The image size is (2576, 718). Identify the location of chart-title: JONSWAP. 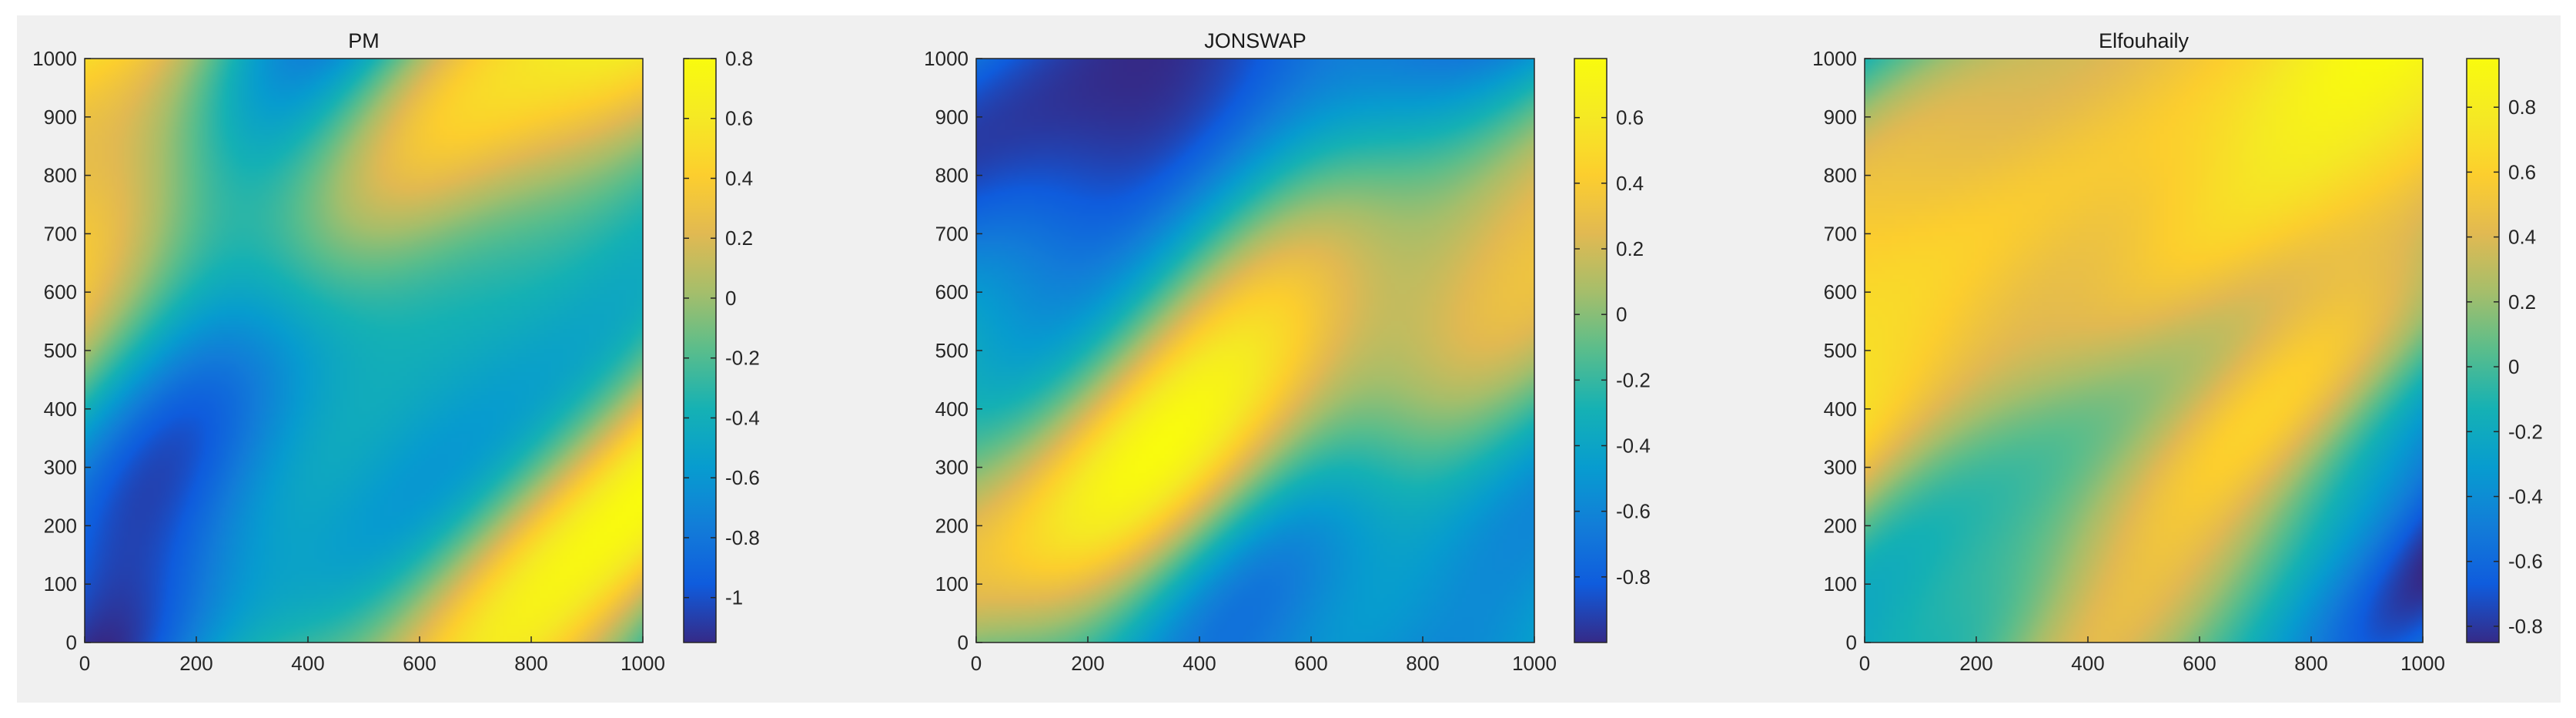
(1255, 40).